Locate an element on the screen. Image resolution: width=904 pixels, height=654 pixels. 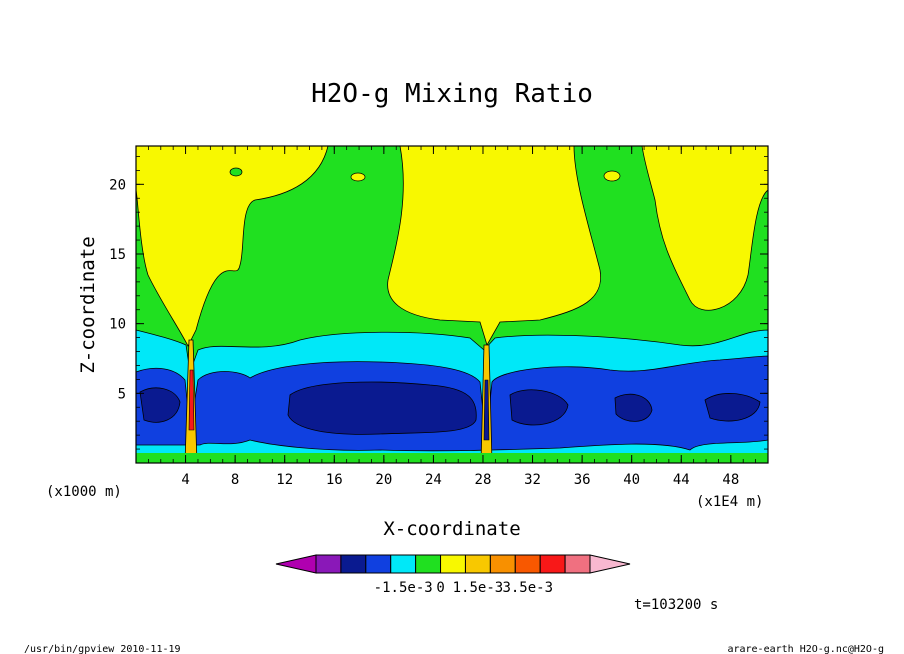
colorbar-label: -1.5e-3 is located at coordinates (403, 588).